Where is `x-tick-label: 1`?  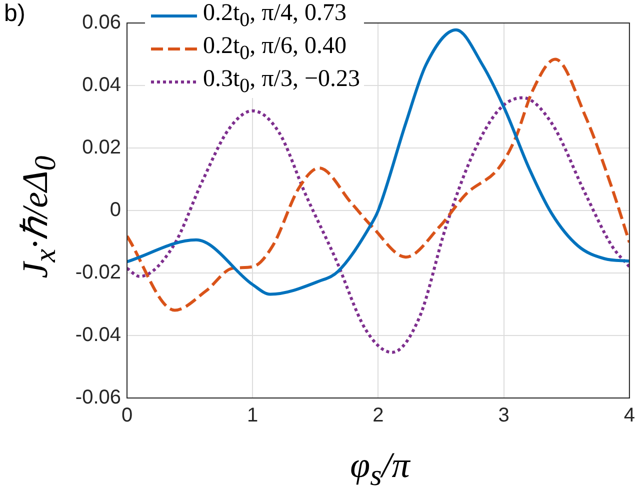
x-tick-label: 1 is located at coordinates (252, 415).